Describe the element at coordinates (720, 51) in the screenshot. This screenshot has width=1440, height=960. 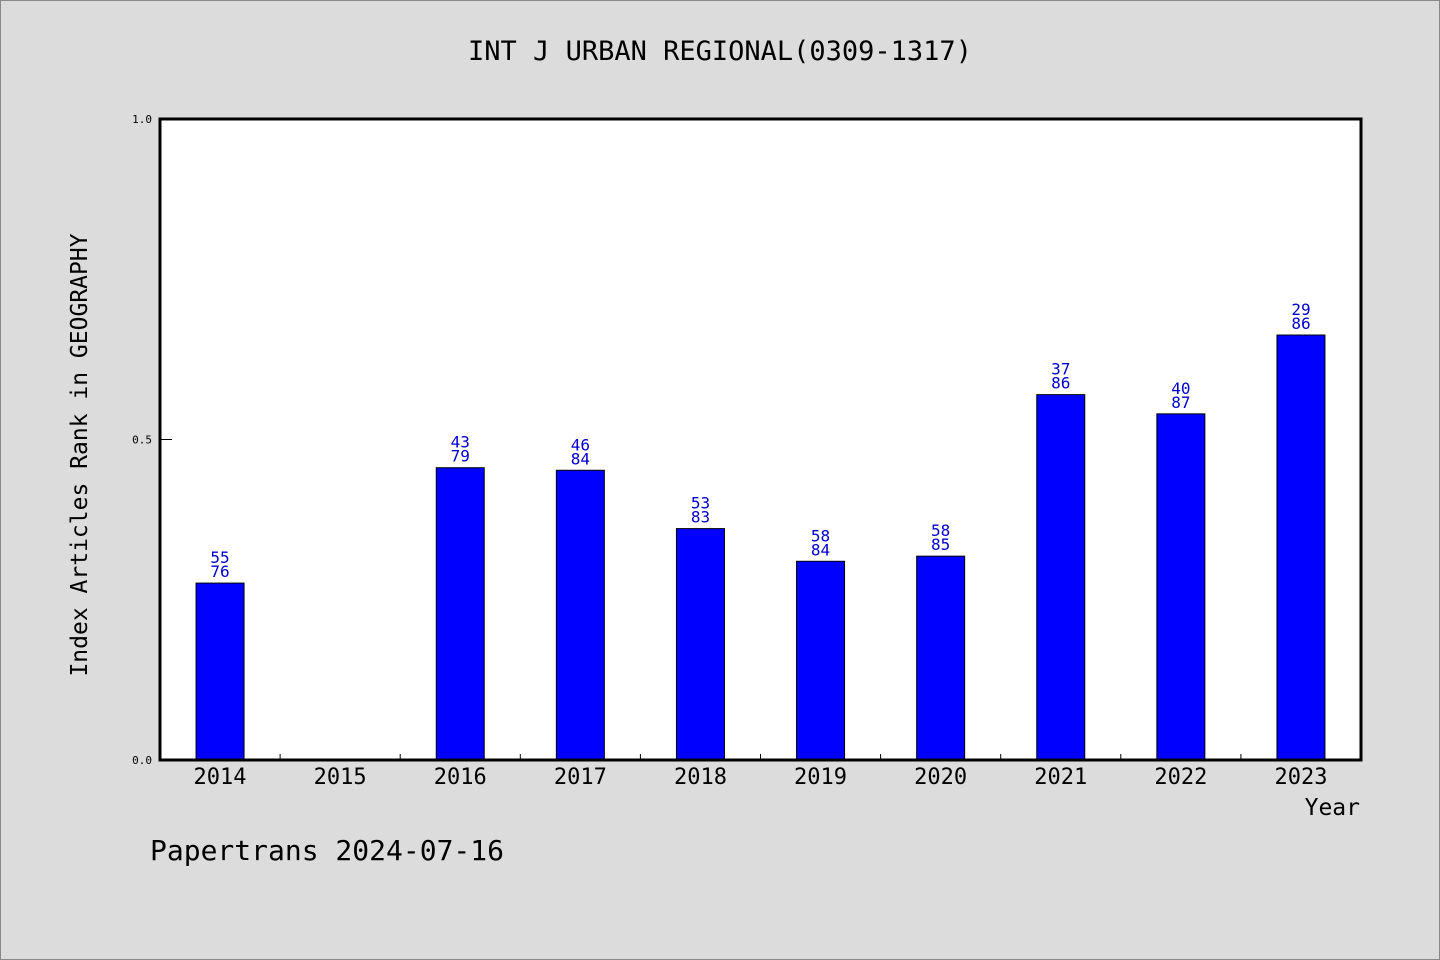
I see `chart-title: INT J URBAN REGIONAL(0309-1317)` at that location.